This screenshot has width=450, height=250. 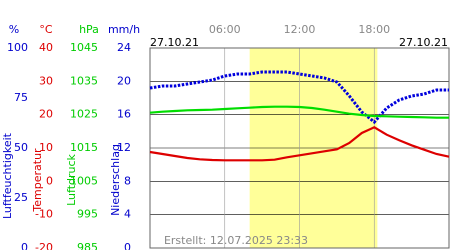 What do you see at coordinates (374, 29) in the screenshot?
I see `x-tick-label: 18:00` at bounding box center [374, 29].